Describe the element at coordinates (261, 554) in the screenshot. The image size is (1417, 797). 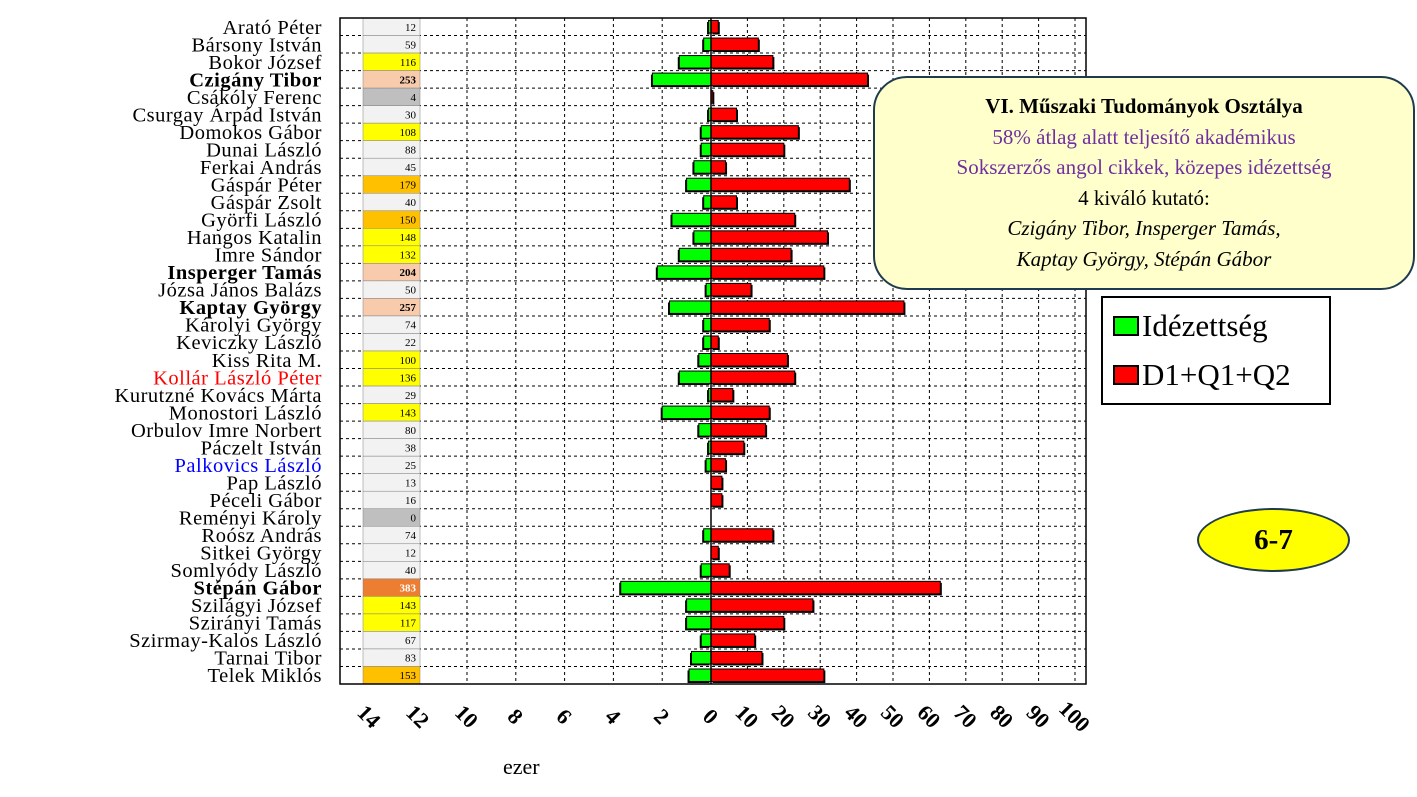
I see `row-name-label: Sitkei György` at that location.